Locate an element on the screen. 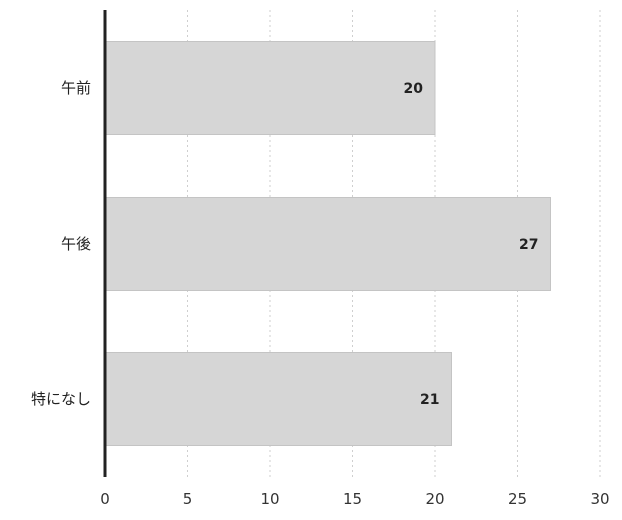 Image resolution: width=622 pixels, height=520 pixels. x-tick-label: 0 is located at coordinates (105, 499).